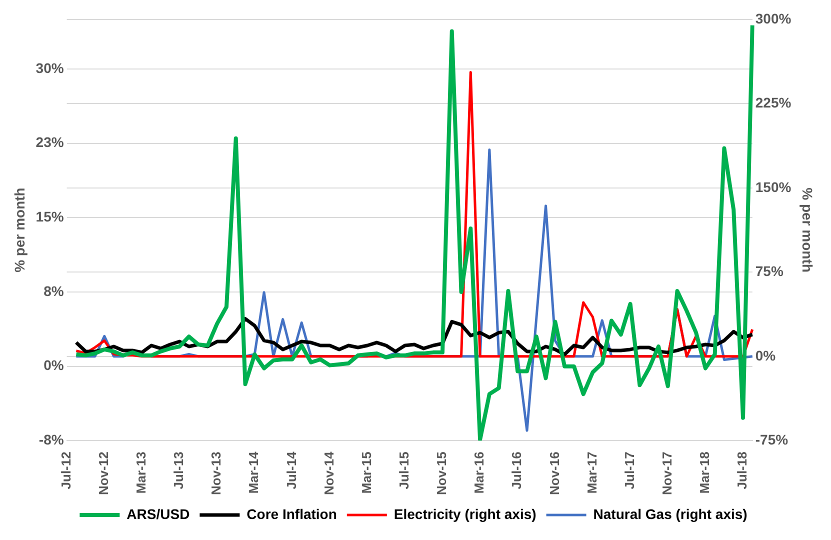 This screenshot has height=540, width=831. I want to click on x-tick-label: Nov-15, so click(442, 474).